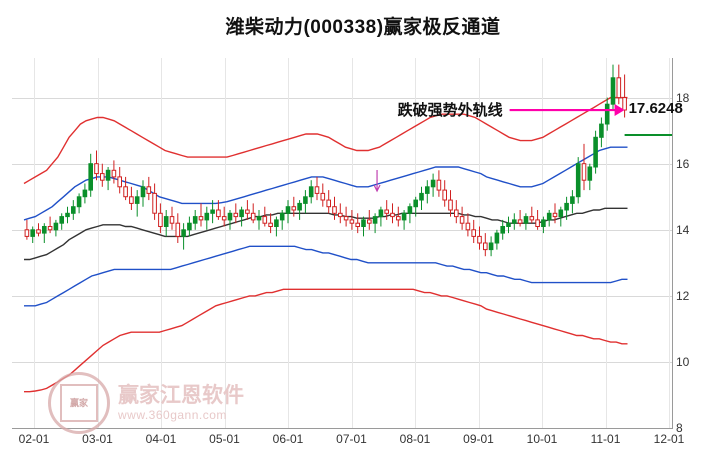 The height and width of the screenshot is (450, 726). Describe the element at coordinates (683, 229) in the screenshot. I see `y-axis-tick-label: 14` at that location.